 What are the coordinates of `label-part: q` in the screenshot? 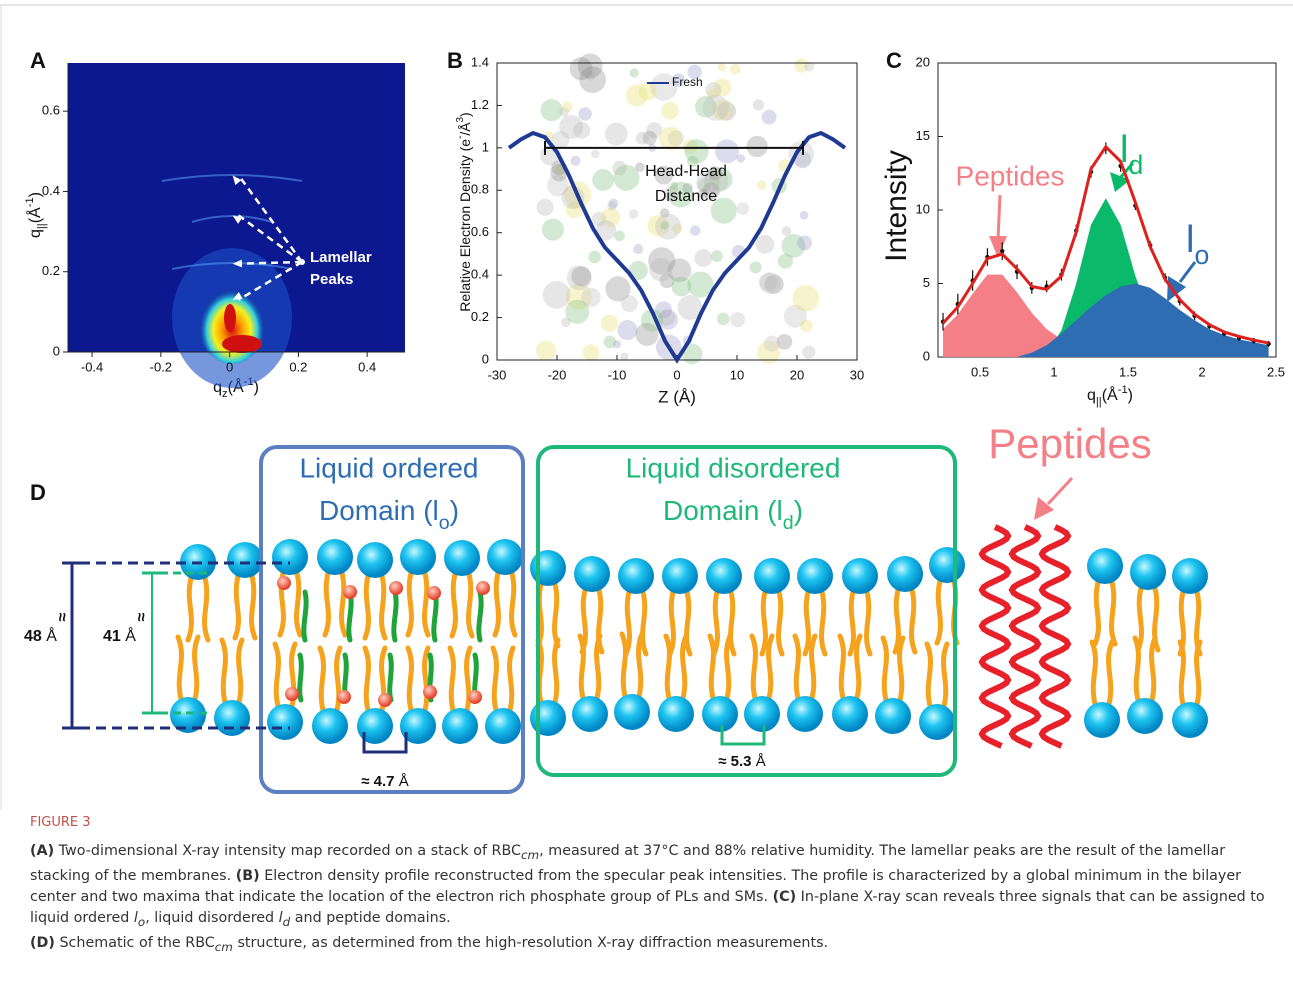 It's located at (35, 233).